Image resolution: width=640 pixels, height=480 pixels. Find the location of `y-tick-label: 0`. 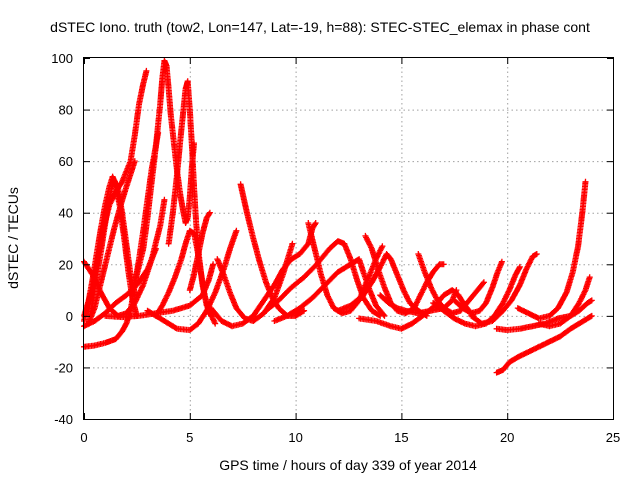

y-tick-label: 0 is located at coordinates (69, 316).